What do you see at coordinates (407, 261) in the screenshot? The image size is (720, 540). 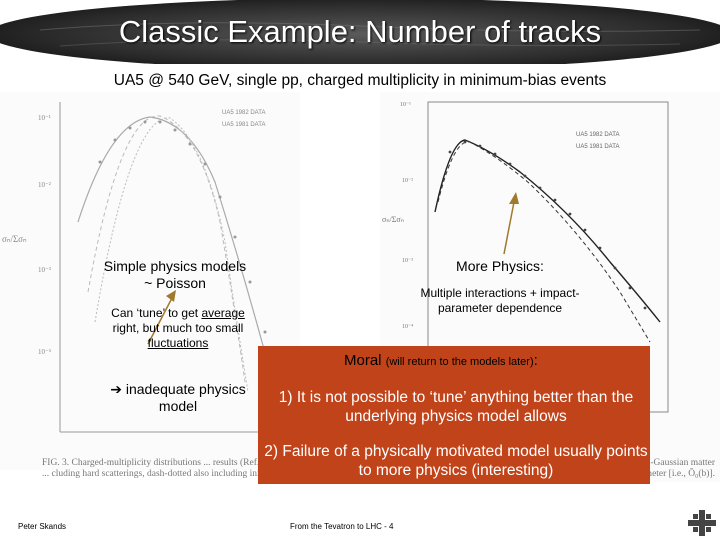 I see `right-tick-low: 10⁻³` at bounding box center [407, 261].